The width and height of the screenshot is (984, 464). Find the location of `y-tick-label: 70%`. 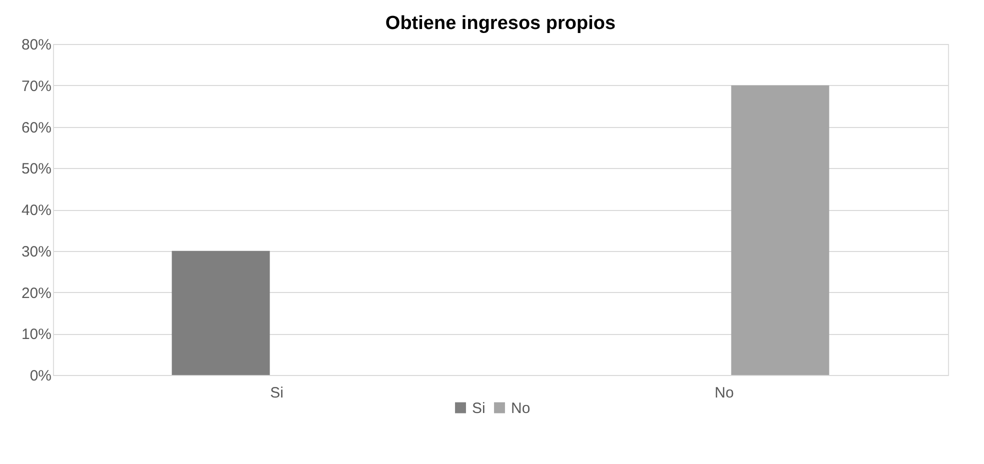

y-tick-label: 70% is located at coordinates (36, 86).